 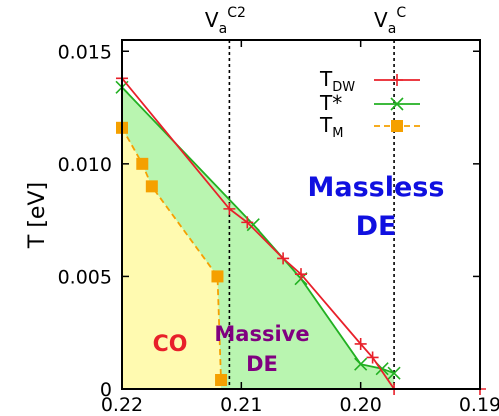 What do you see at coordinates (241, 405) in the screenshot?
I see `x-tick-label-2: 0.21` at bounding box center [241, 405].